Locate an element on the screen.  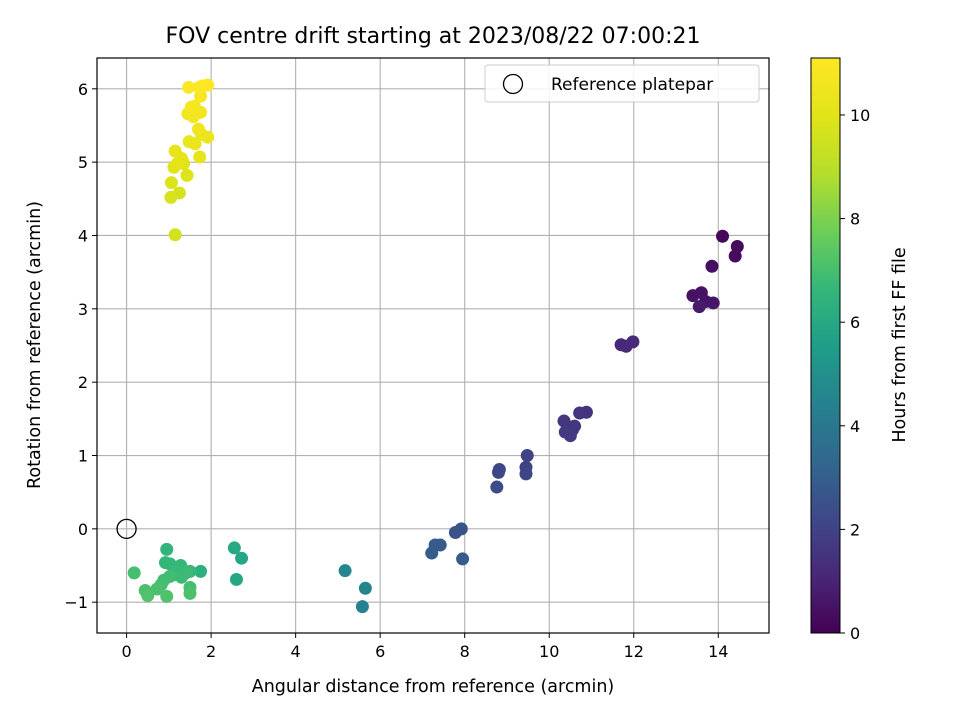
reference-platepar-marker is located at coordinates (126, 529).